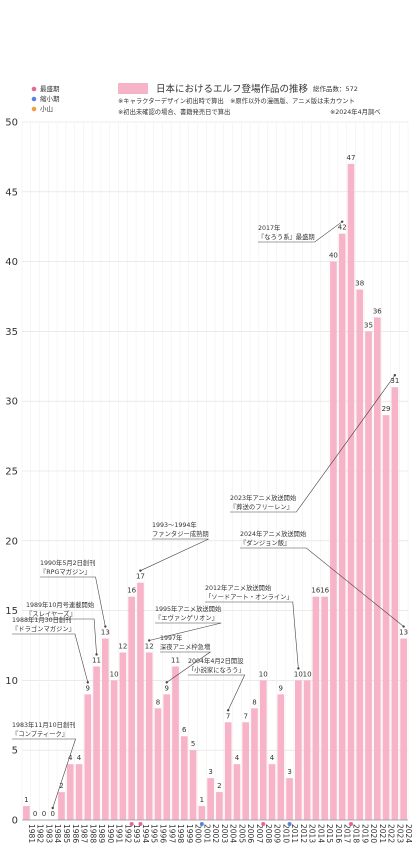 The height and width of the screenshot is (858, 417). Describe the element at coordinates (245, 716) in the screenshot. I see `value-label: 7` at that location.